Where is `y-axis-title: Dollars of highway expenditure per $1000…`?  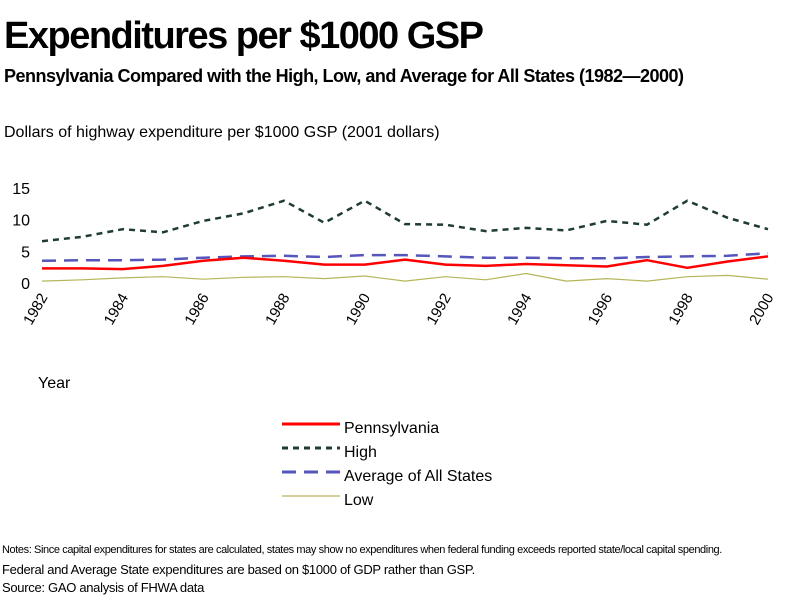
y-axis-title: Dollars of highway expenditure per $1000… is located at coordinates (222, 132).